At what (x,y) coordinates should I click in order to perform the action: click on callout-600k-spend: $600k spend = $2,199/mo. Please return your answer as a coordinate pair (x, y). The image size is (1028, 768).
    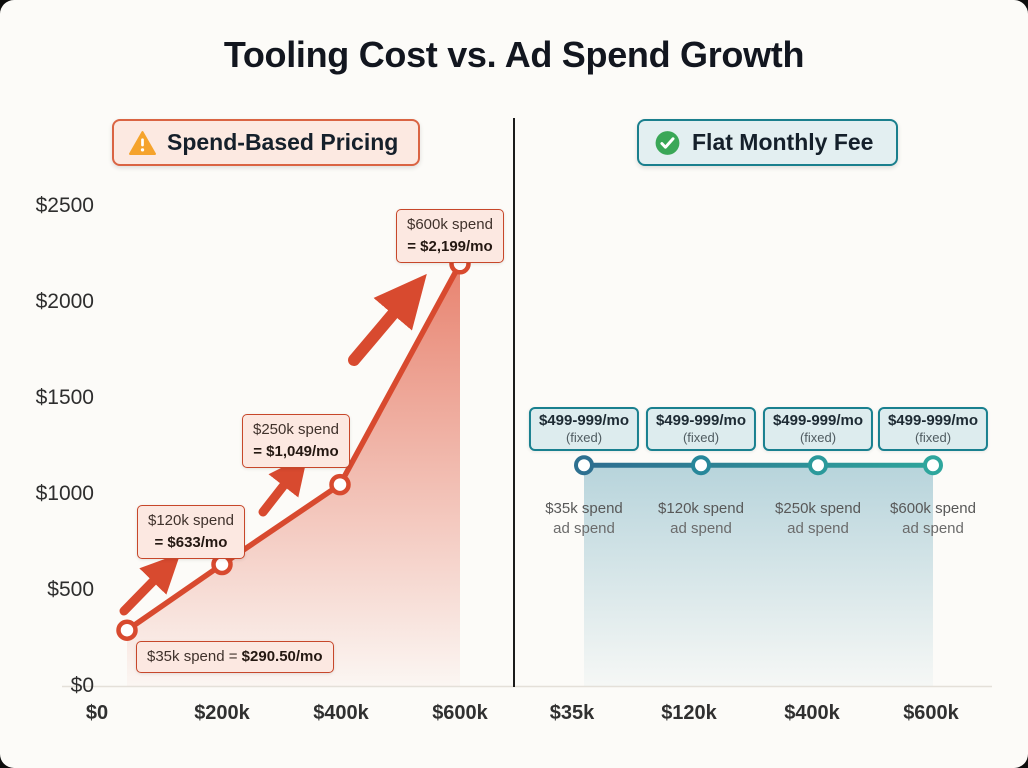
    Looking at the image, I should click on (450, 236).